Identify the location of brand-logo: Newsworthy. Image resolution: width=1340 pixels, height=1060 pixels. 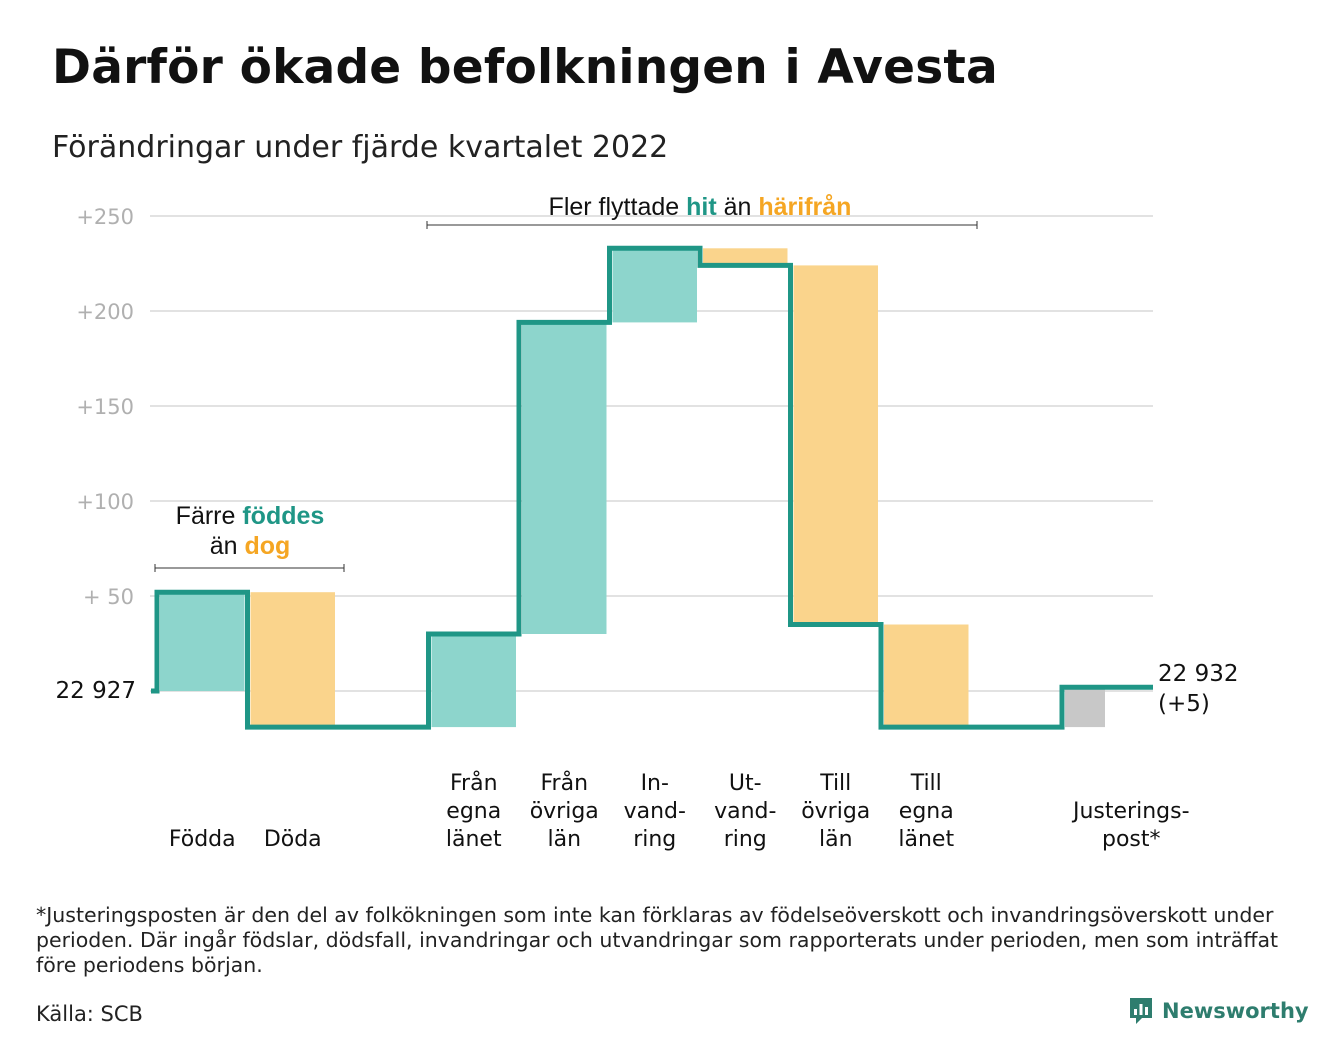
(1218, 1011).